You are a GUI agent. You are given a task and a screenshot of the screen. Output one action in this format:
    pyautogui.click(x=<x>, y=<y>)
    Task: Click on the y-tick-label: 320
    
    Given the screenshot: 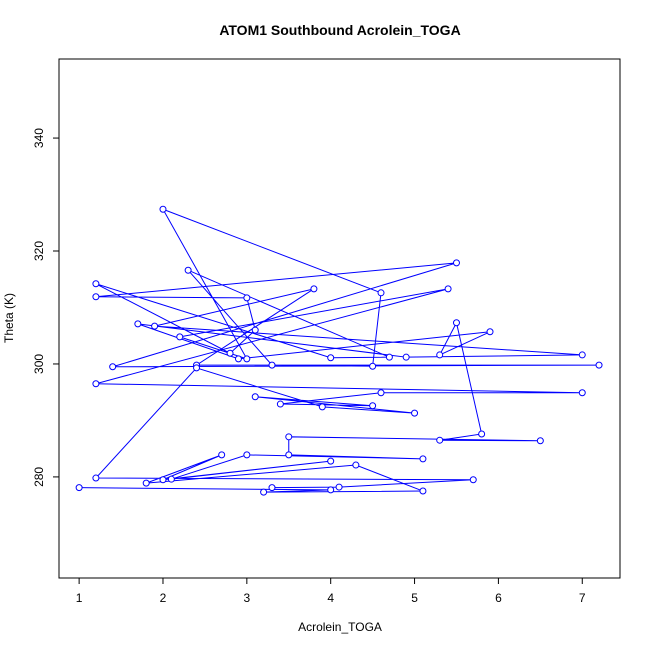 What is the action you would take?
    pyautogui.click(x=39, y=251)
    